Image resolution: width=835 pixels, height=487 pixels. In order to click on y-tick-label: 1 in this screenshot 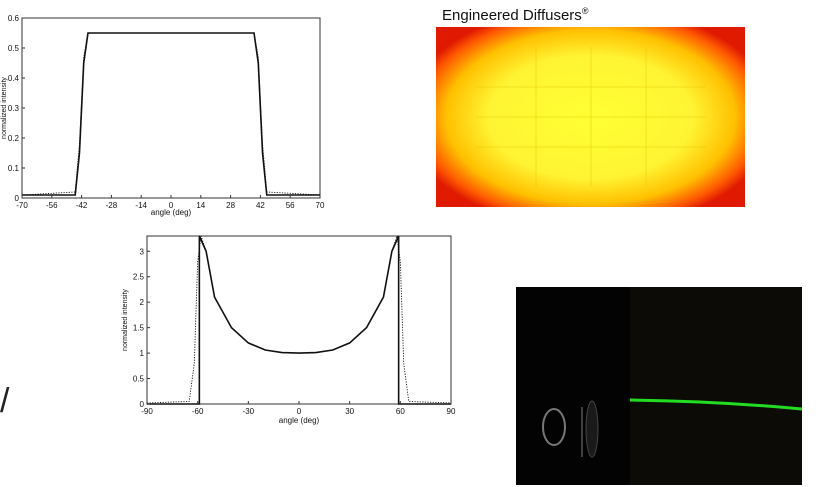, I will do `click(142, 353)`.